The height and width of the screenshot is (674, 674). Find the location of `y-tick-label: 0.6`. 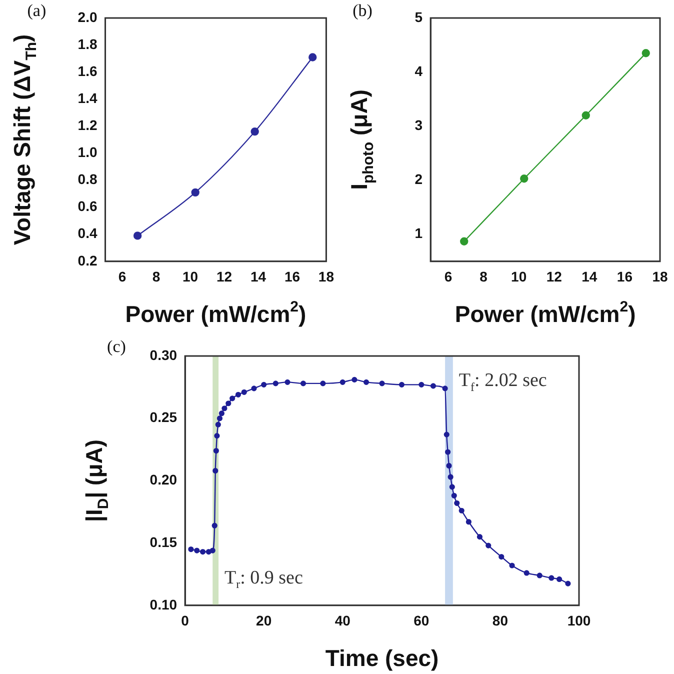

y-tick-label: 0.6 is located at coordinates (88, 206).